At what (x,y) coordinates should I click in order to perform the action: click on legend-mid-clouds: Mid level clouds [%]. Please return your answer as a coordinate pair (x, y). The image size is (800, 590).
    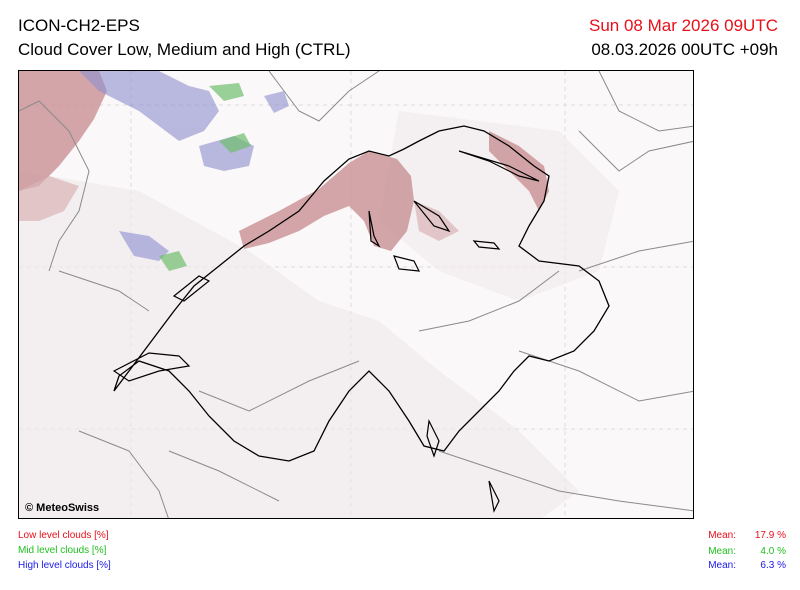
    Looking at the image, I should click on (62, 550).